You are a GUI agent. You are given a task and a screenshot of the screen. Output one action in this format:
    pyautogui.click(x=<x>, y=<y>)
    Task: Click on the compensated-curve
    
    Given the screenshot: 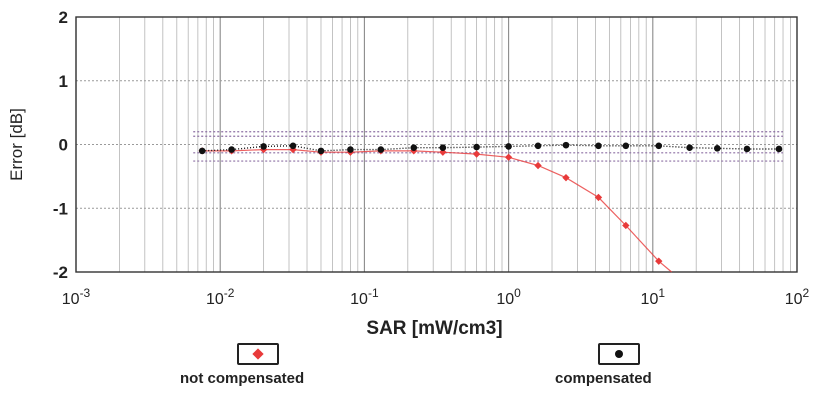 What is the action you would take?
    pyautogui.click(x=490, y=148)
    